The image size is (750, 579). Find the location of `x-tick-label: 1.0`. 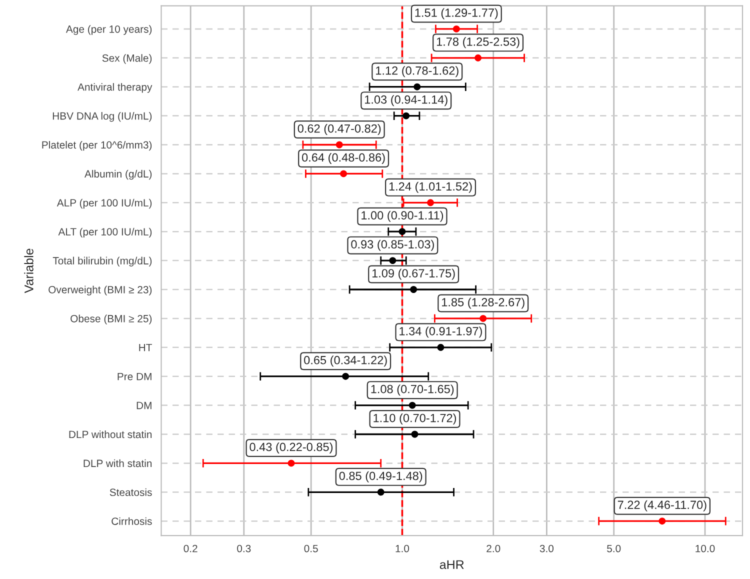

x-tick-label: 1.0 is located at coordinates (403, 548).